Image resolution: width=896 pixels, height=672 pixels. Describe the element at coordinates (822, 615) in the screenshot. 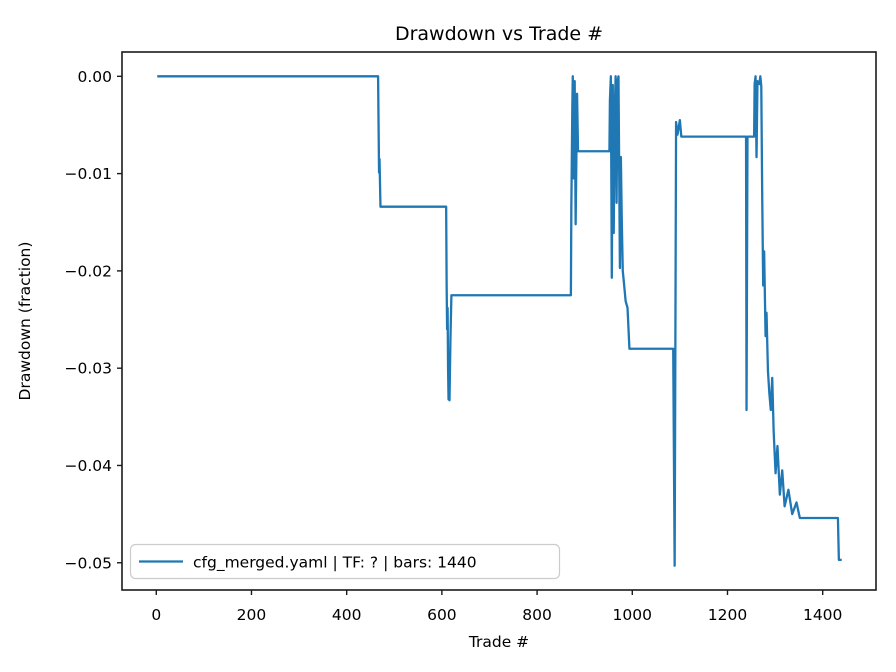

I see `x-tick-label: 1400` at that location.